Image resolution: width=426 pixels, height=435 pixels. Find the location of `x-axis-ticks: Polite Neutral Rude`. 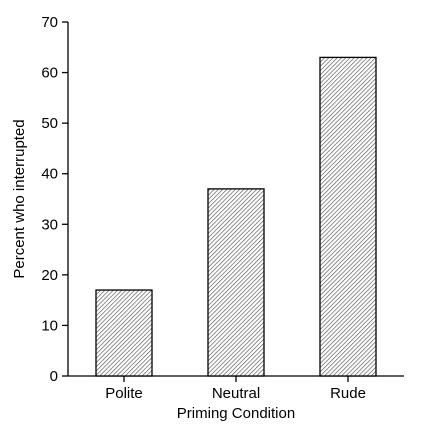

x-axis-ticks: Polite Neutral Rude is located at coordinates (235, 389).